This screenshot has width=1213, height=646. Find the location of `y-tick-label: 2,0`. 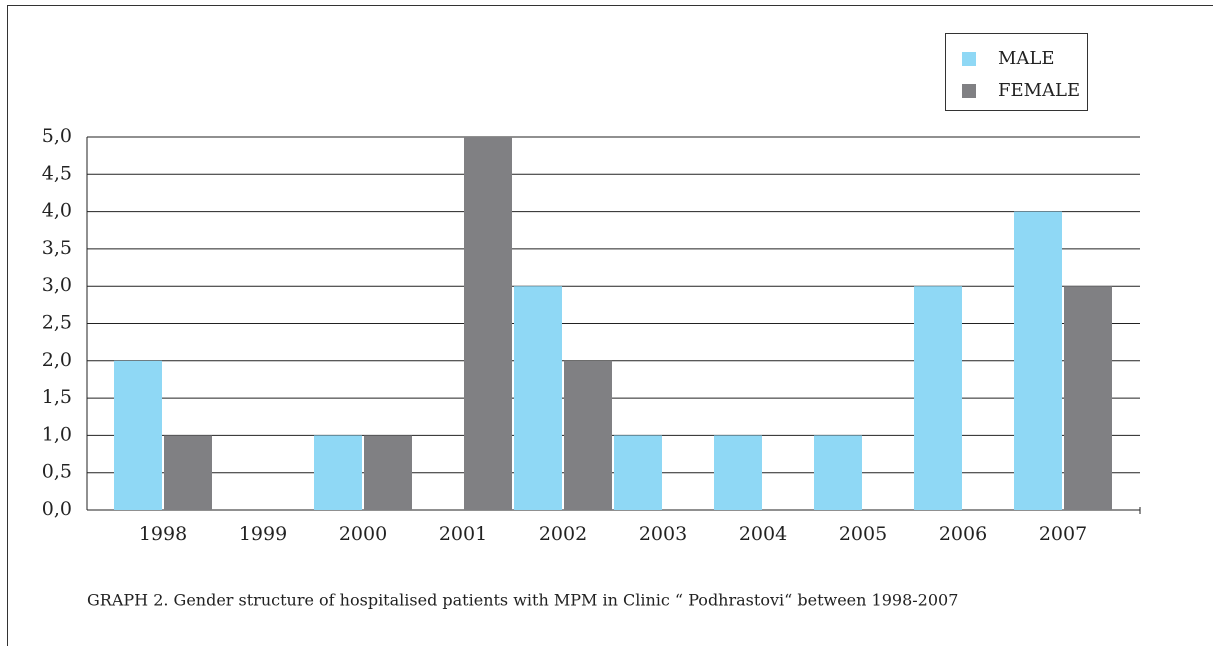

y-tick-label: 2,0 is located at coordinates (57, 360).